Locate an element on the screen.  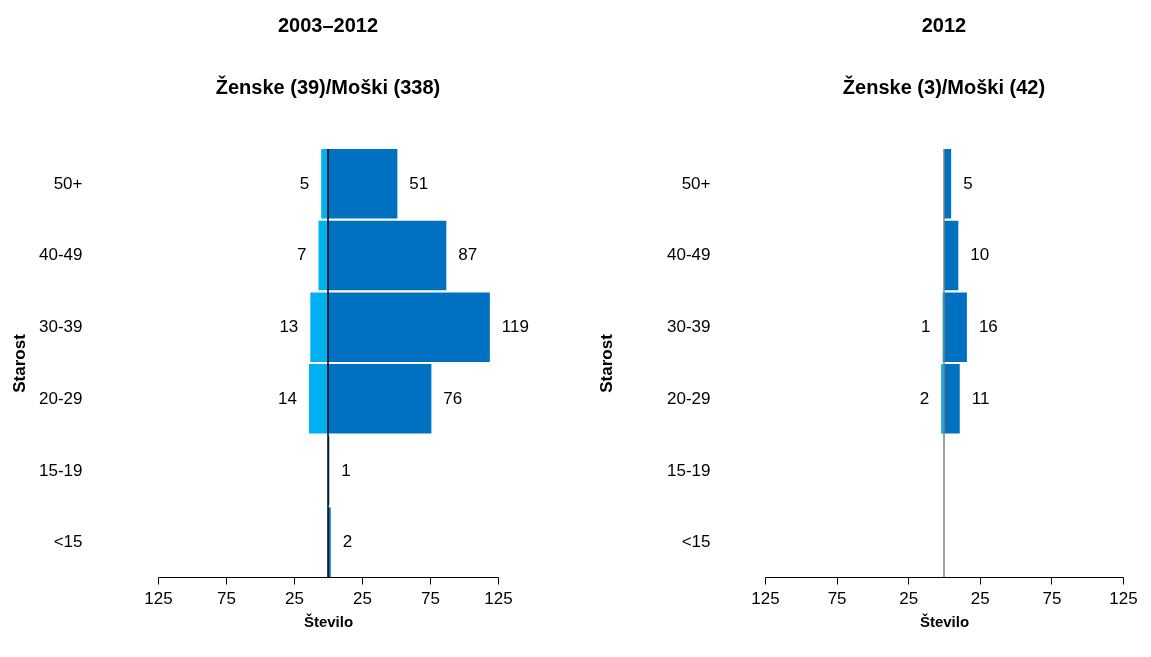
data-label: 87 is located at coordinates (468, 255).